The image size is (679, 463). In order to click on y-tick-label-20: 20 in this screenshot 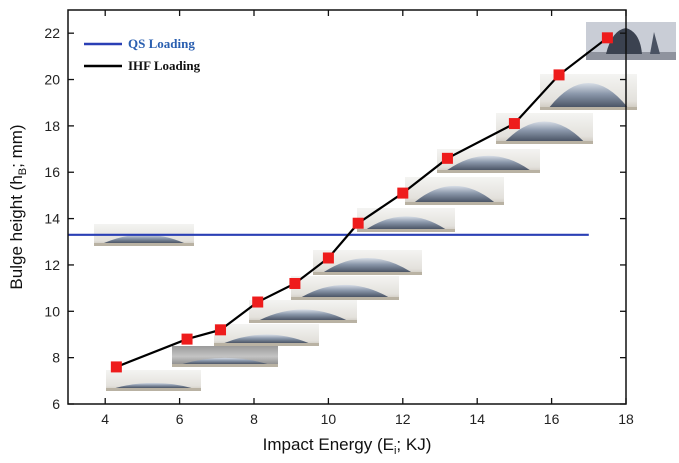, I will do `click(52, 80)`.